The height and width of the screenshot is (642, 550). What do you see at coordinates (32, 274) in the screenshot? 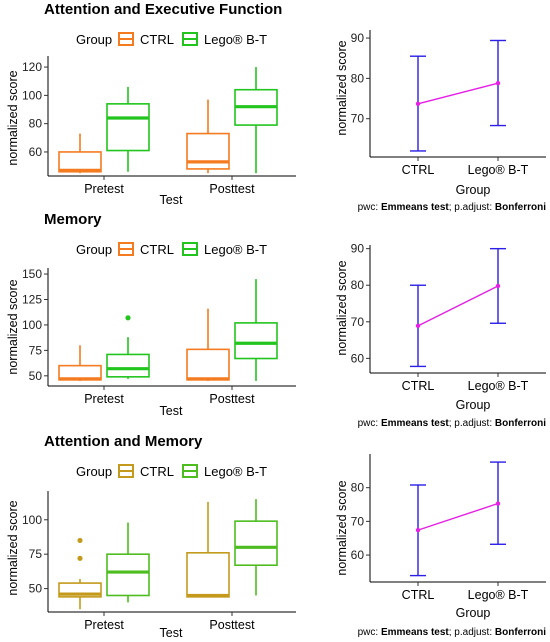
I see `y-tick-label: 150` at bounding box center [32, 274].